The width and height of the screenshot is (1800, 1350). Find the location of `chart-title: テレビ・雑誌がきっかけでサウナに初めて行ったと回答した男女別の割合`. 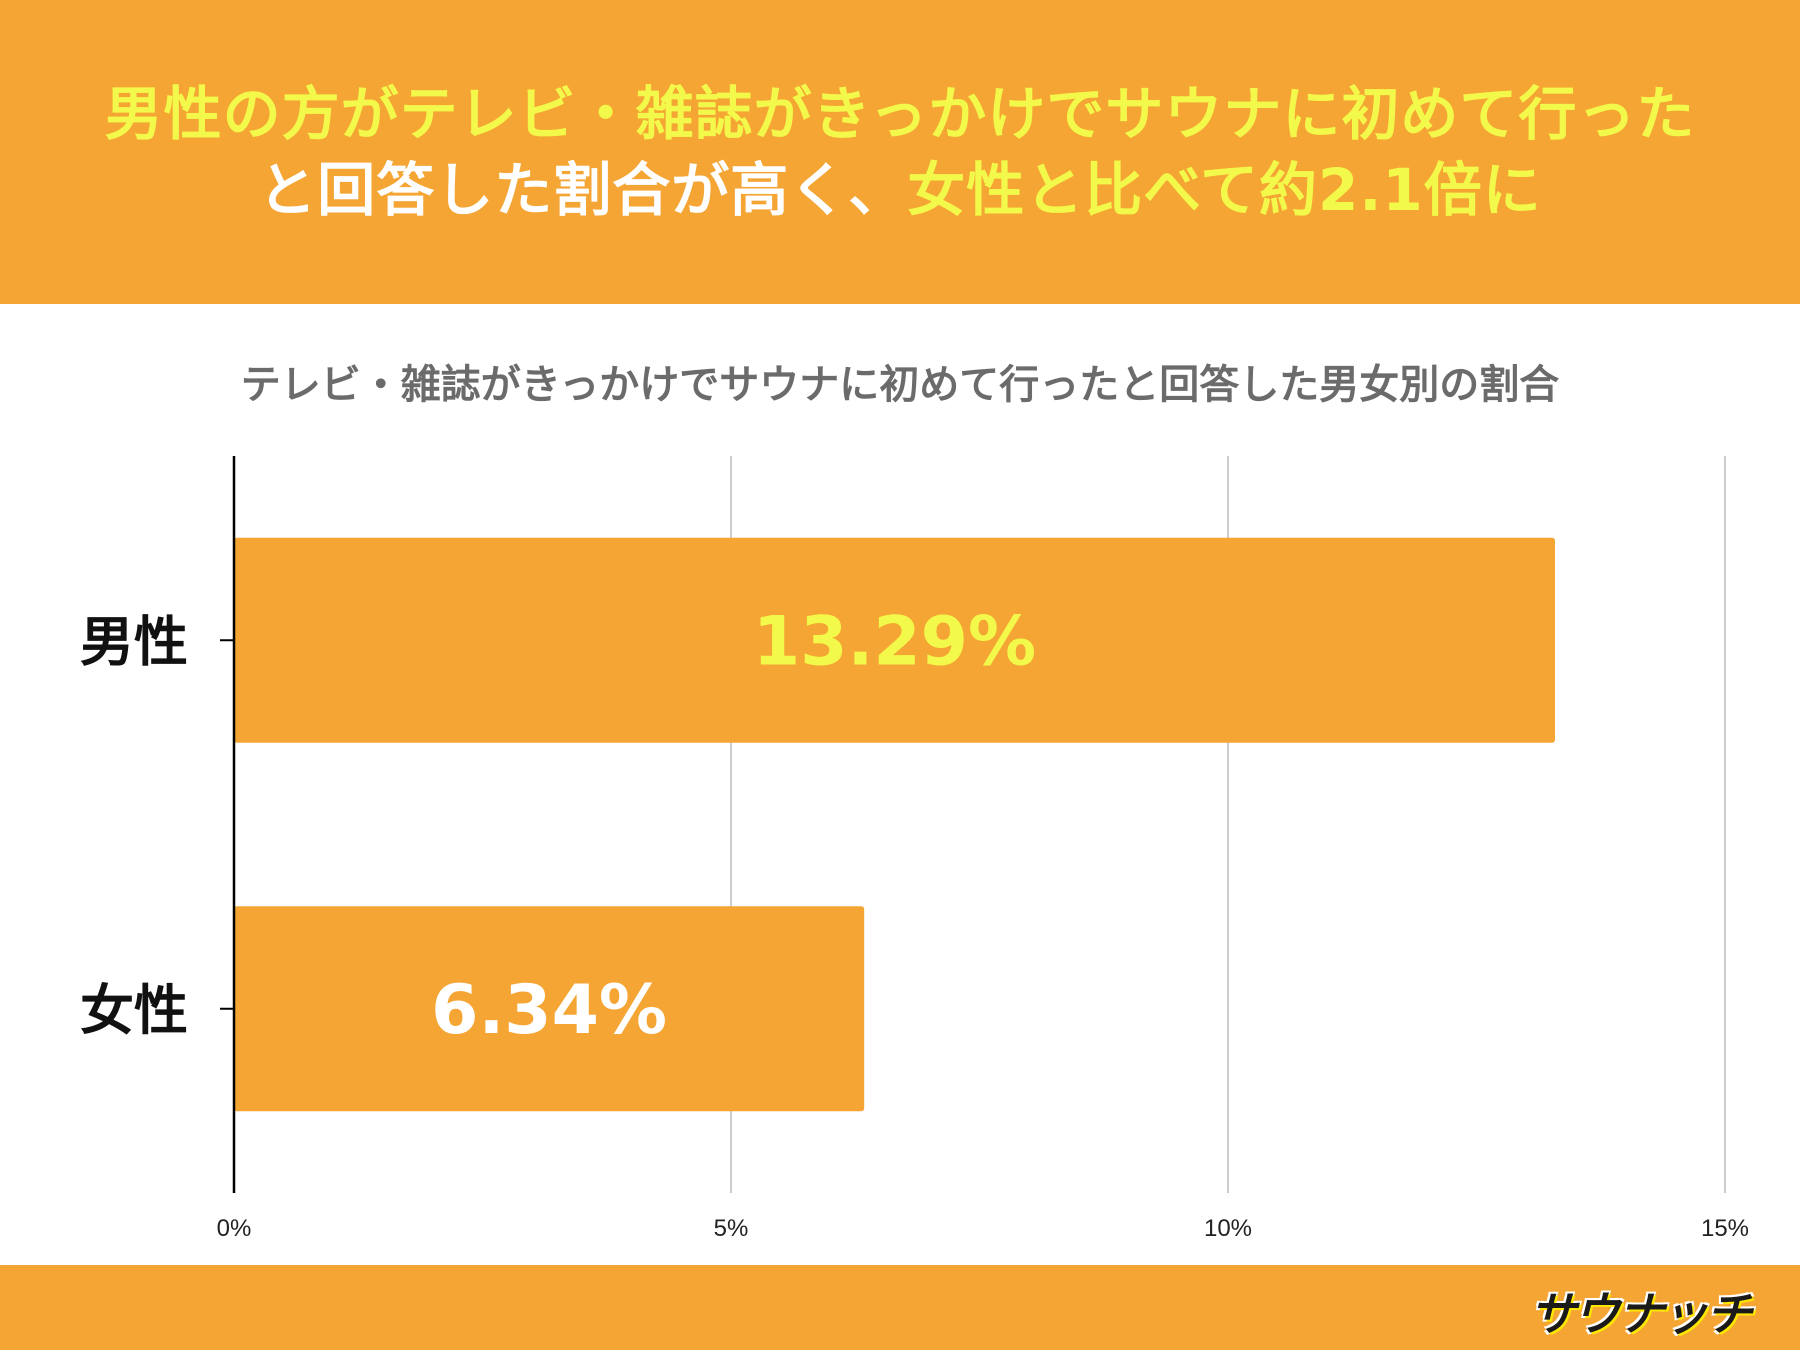

chart-title: テレビ・雑誌がきっかけでサウナに初めて行ったと回答した男女別の割合 is located at coordinates (900, 385).